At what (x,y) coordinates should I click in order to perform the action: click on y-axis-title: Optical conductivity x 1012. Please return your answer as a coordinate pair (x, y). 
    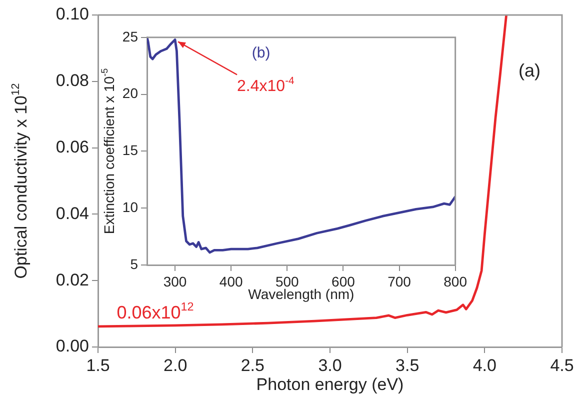
    Looking at the image, I should click on (20, 181).